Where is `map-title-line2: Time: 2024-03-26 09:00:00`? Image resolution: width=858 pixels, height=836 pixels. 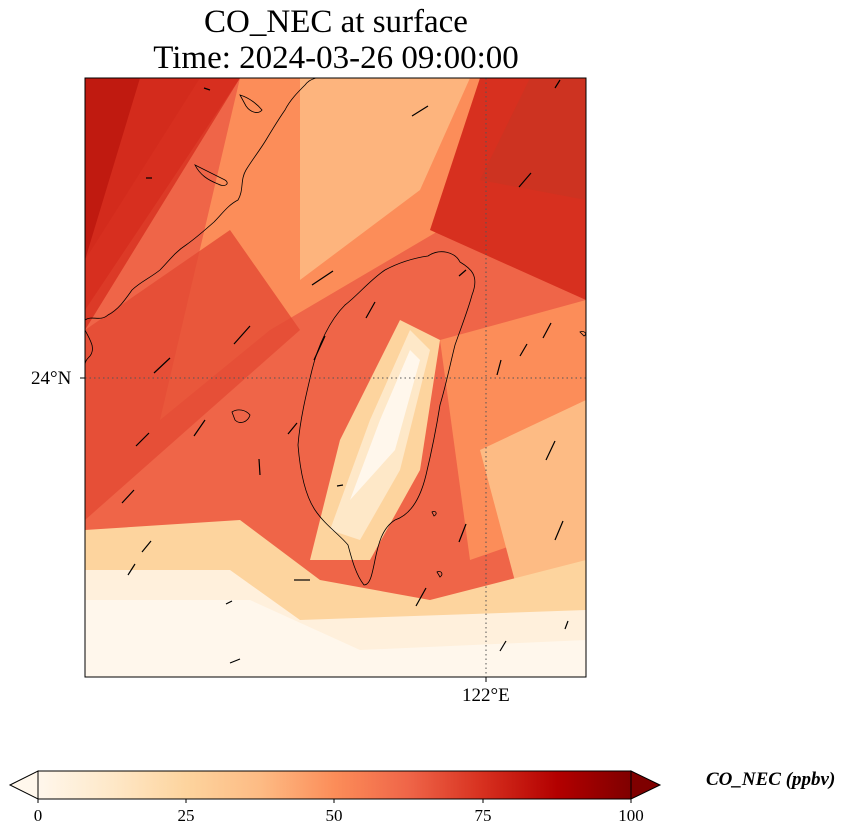
map-title-line2: Time: 2024-03-26 09:00:00 is located at coordinates (336, 58).